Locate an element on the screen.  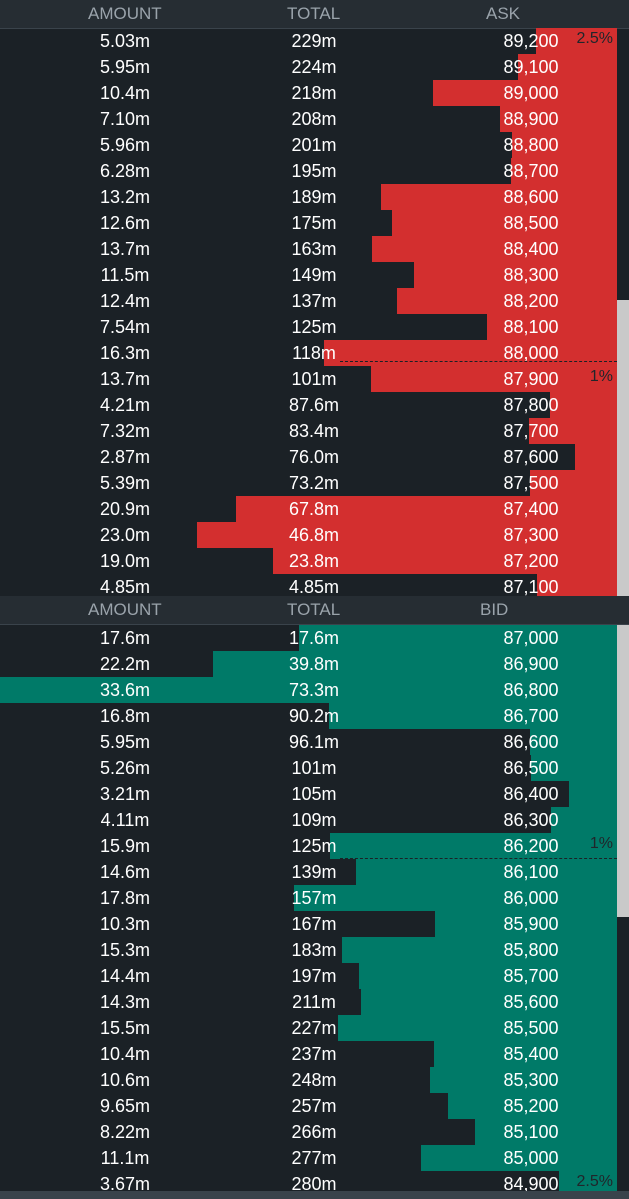
bid-row: 14.6m 139m 86,100 is located at coordinates (314, 872).